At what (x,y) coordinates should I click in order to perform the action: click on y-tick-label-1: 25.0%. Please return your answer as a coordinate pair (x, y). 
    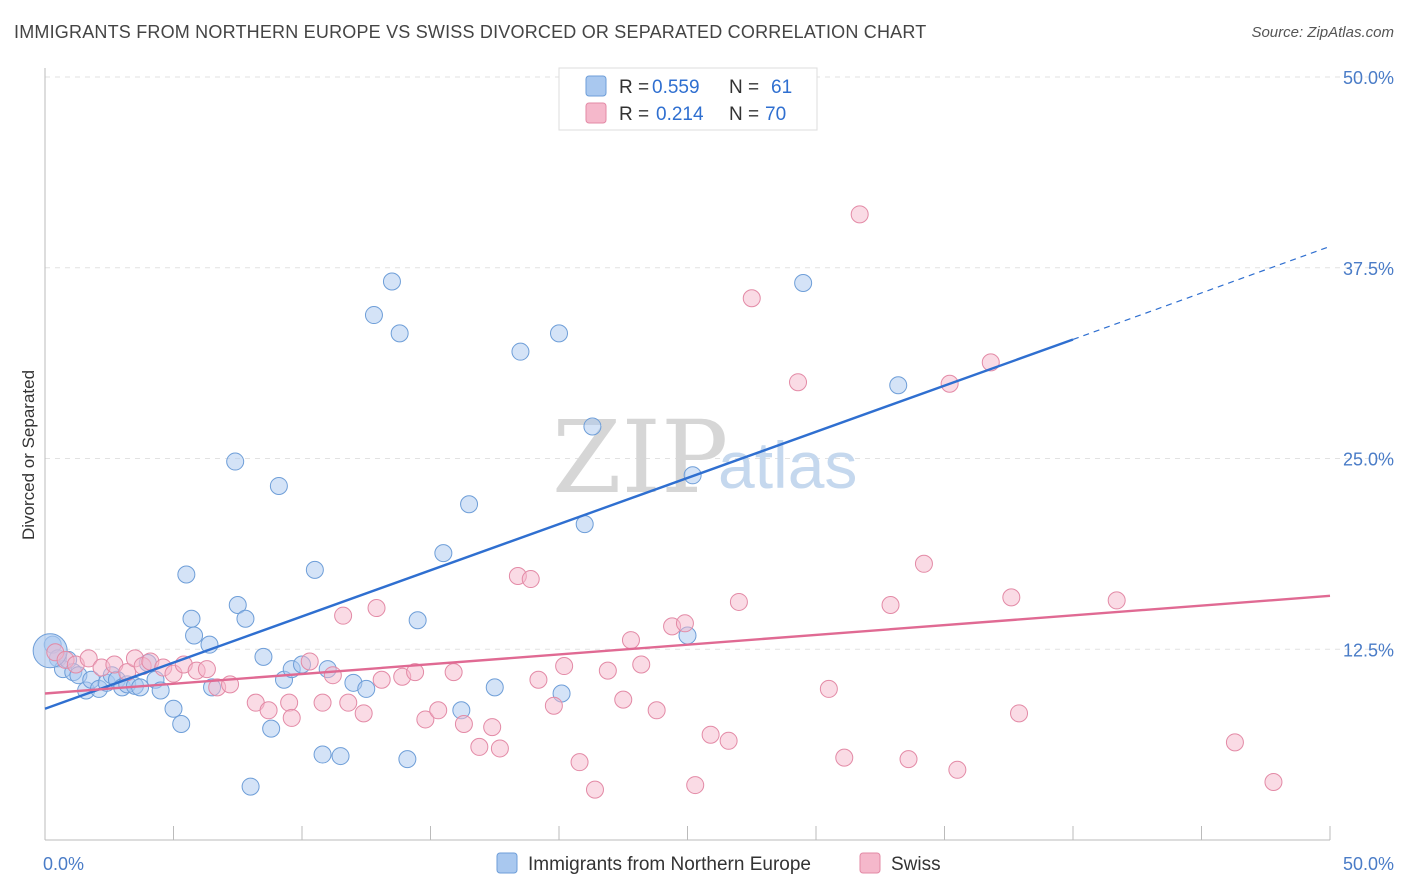
    Looking at the image, I should click on (1368, 460).